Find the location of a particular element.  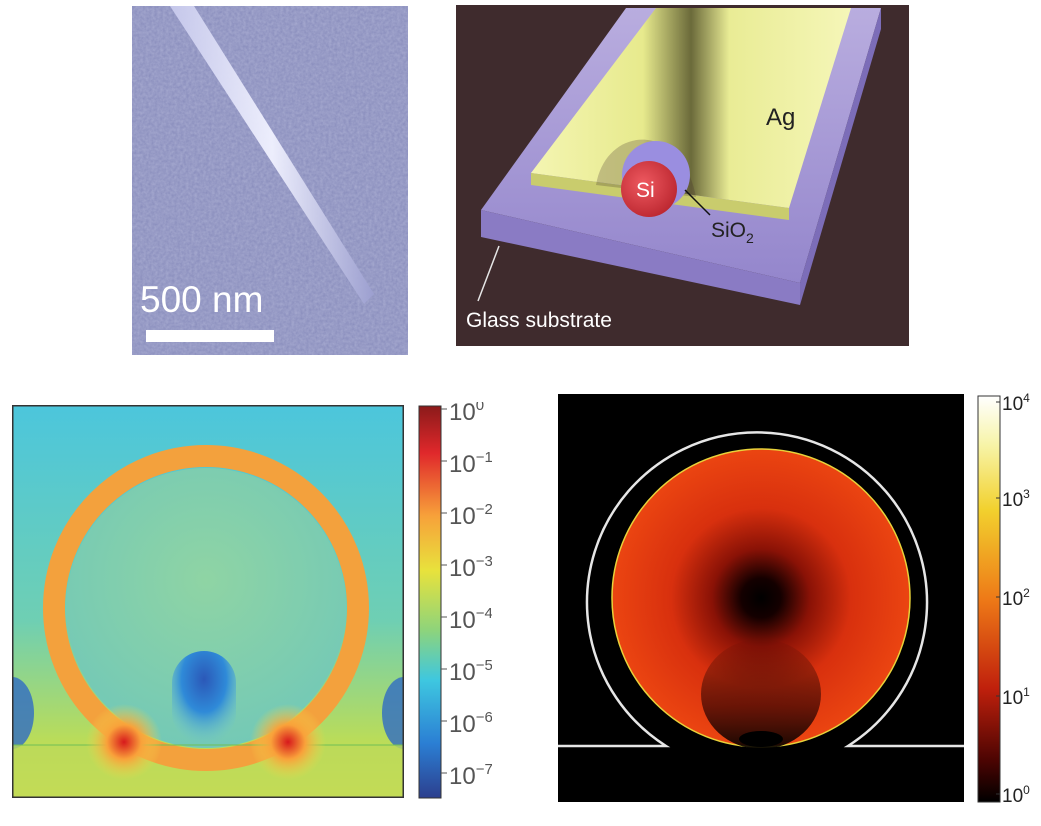

silicon-core is located at coordinates (649, 189).